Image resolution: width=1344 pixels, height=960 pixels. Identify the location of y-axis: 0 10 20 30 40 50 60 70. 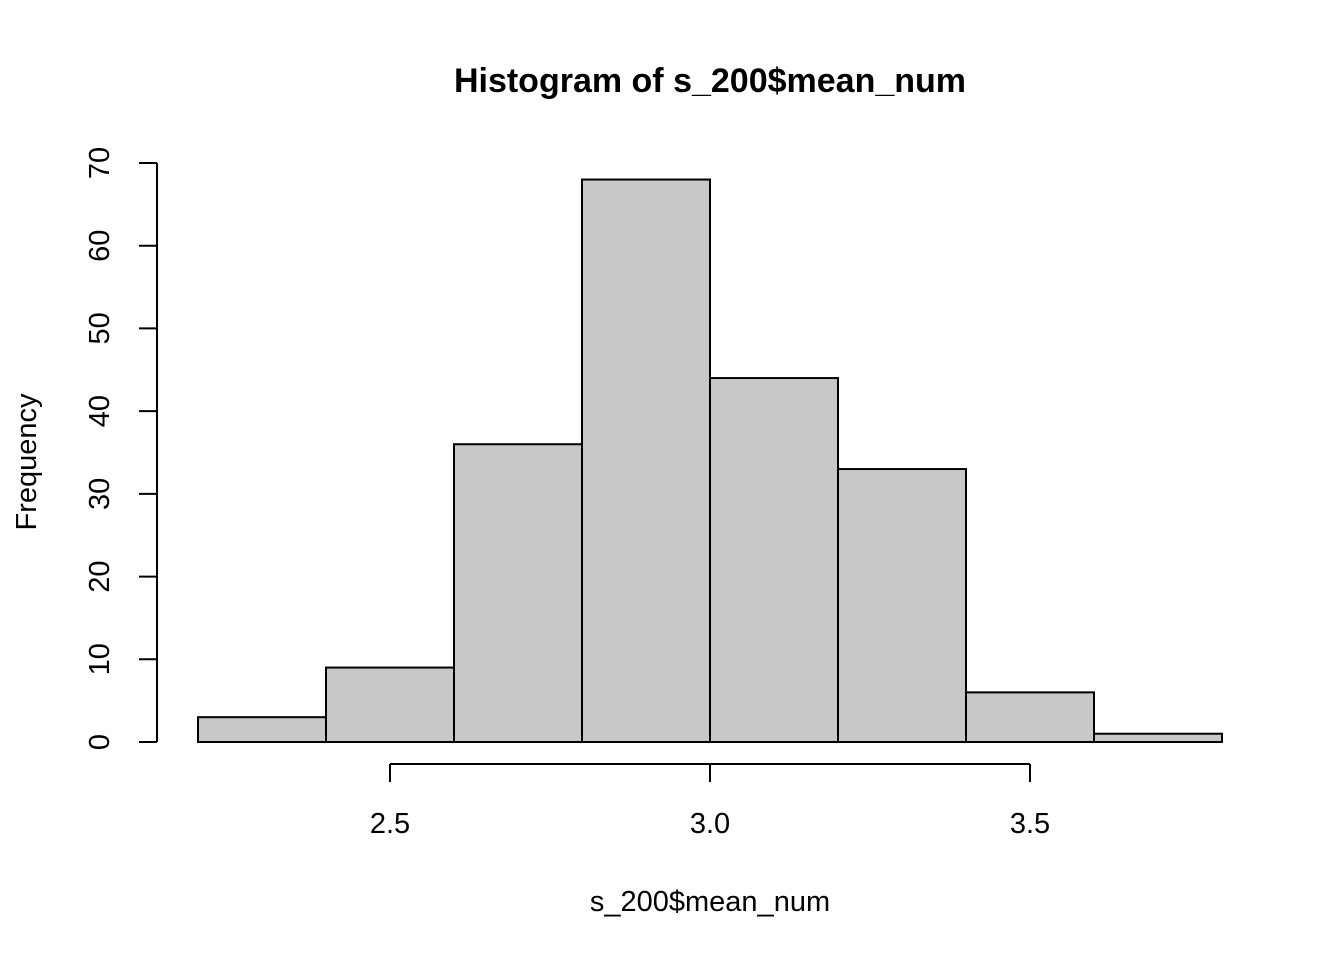
(121, 448).